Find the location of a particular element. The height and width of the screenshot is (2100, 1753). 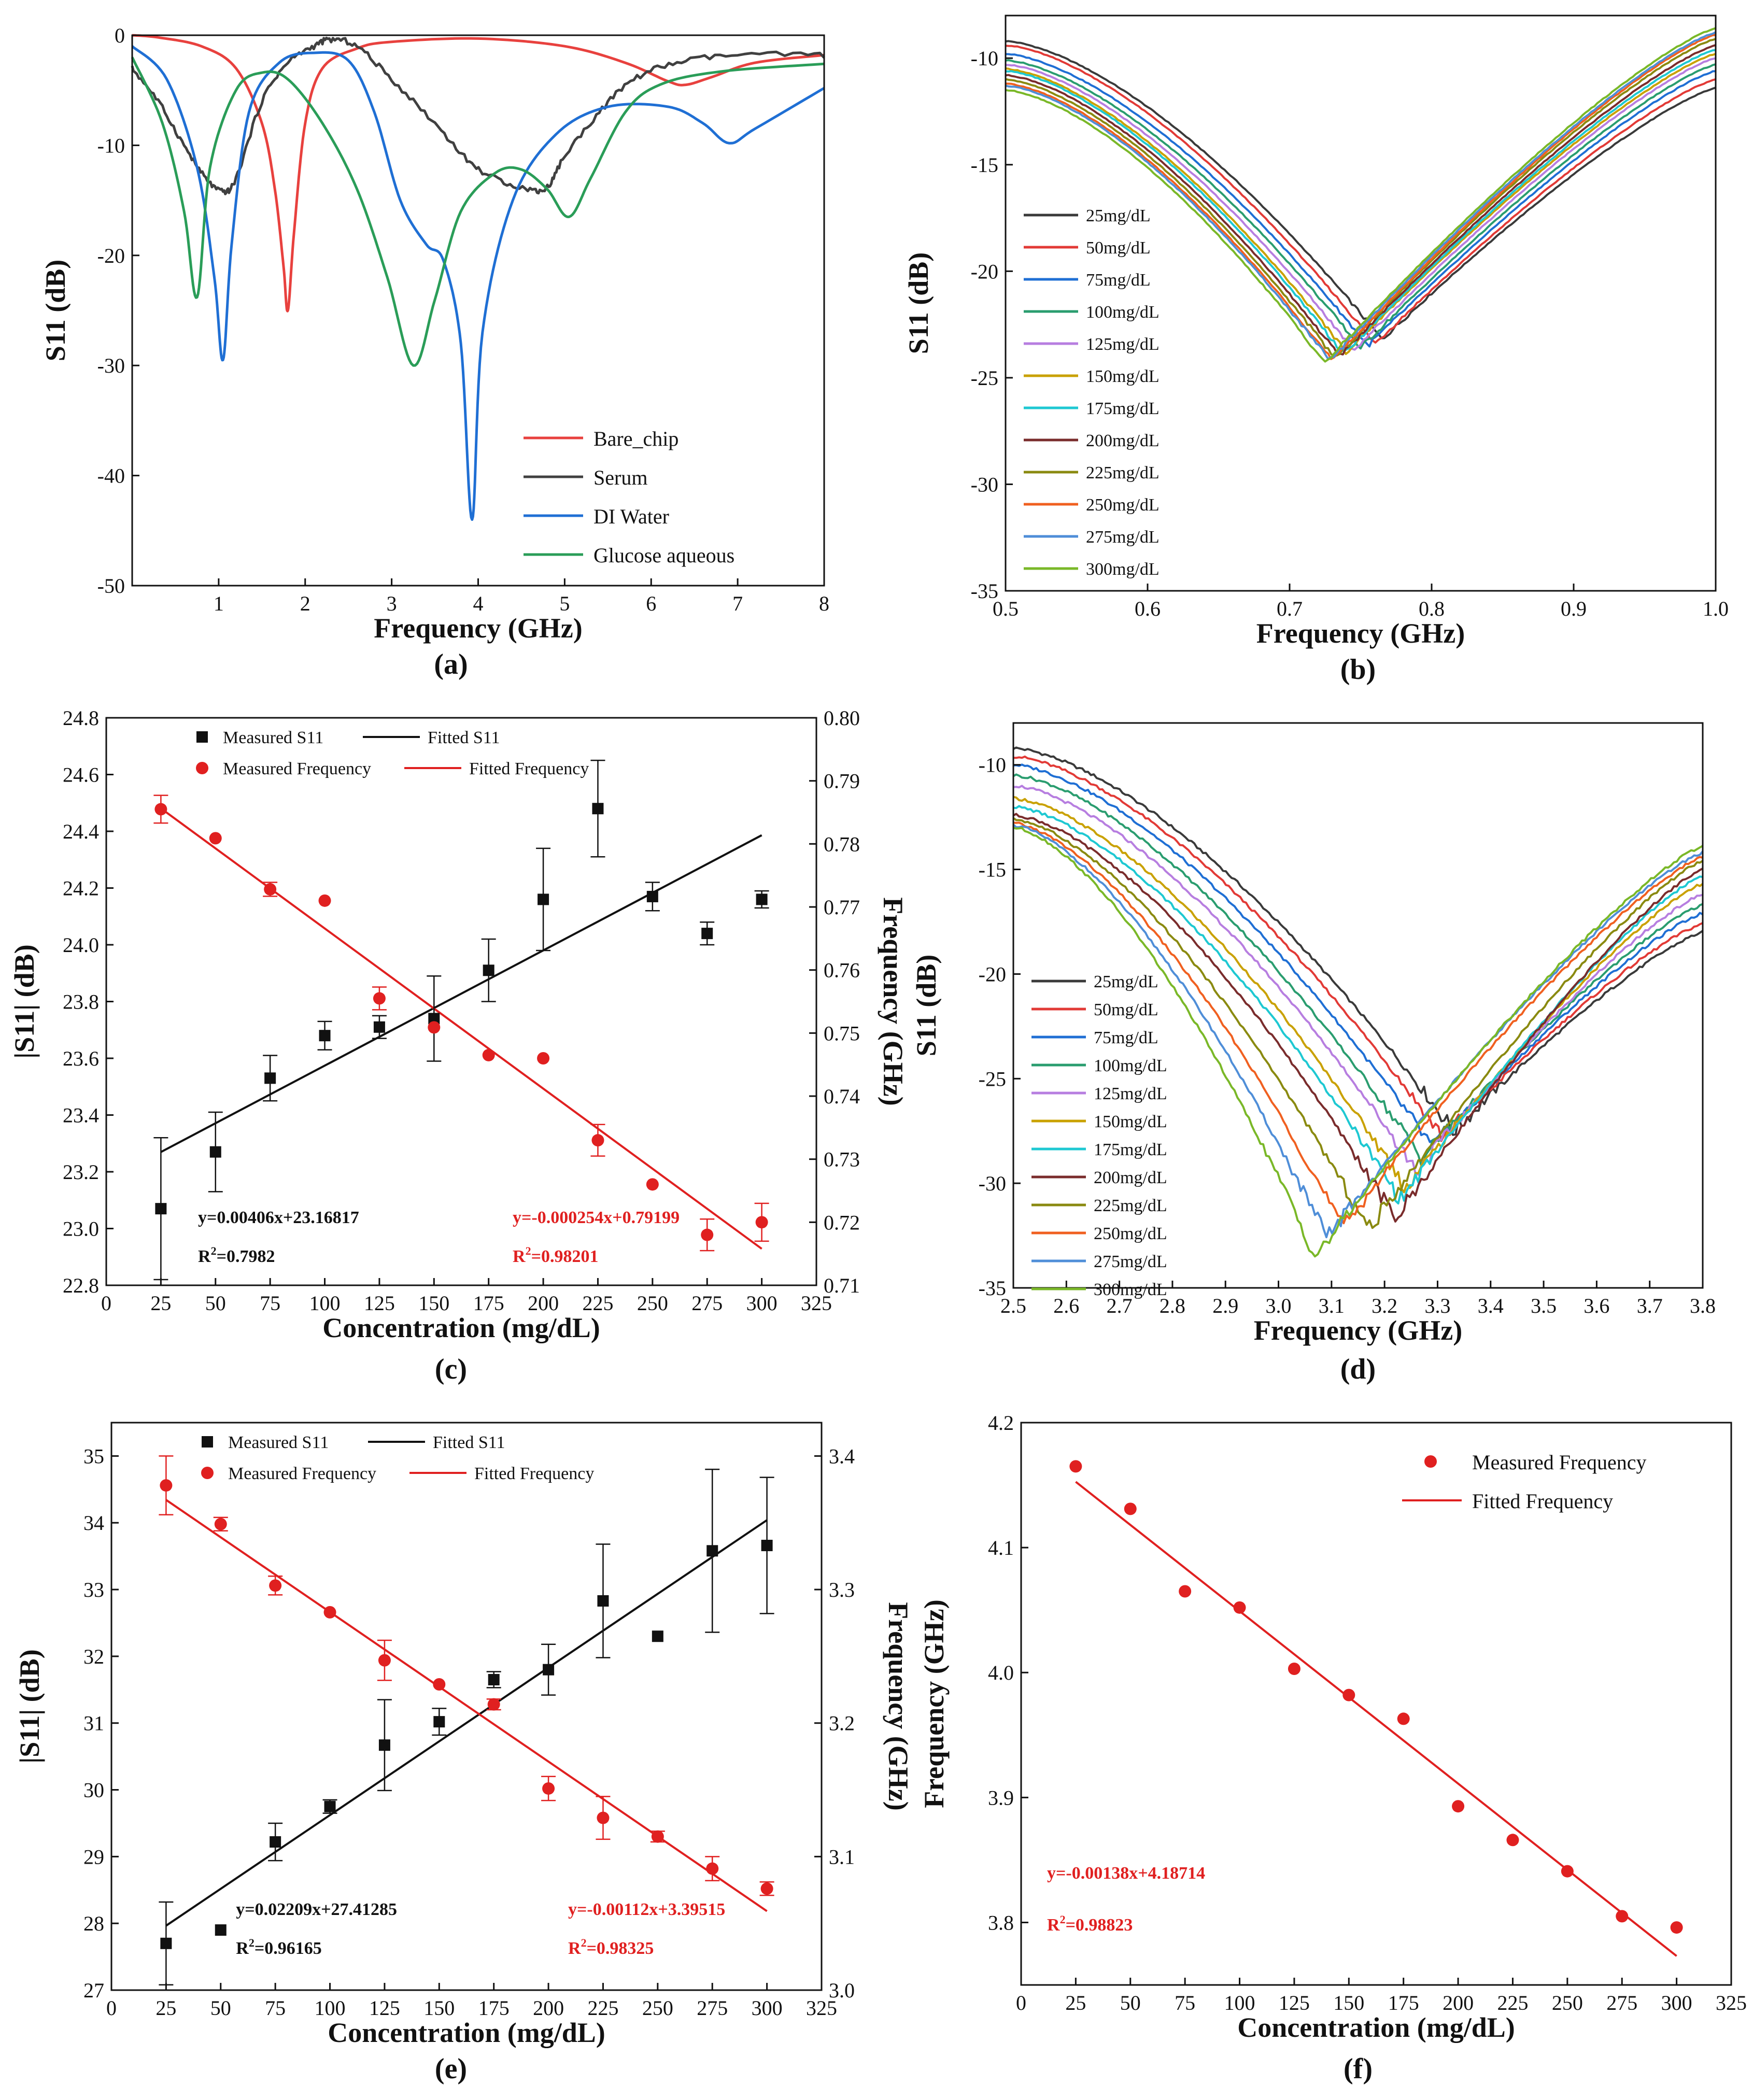

y-tick-label: 24.2 is located at coordinates (81, 888).